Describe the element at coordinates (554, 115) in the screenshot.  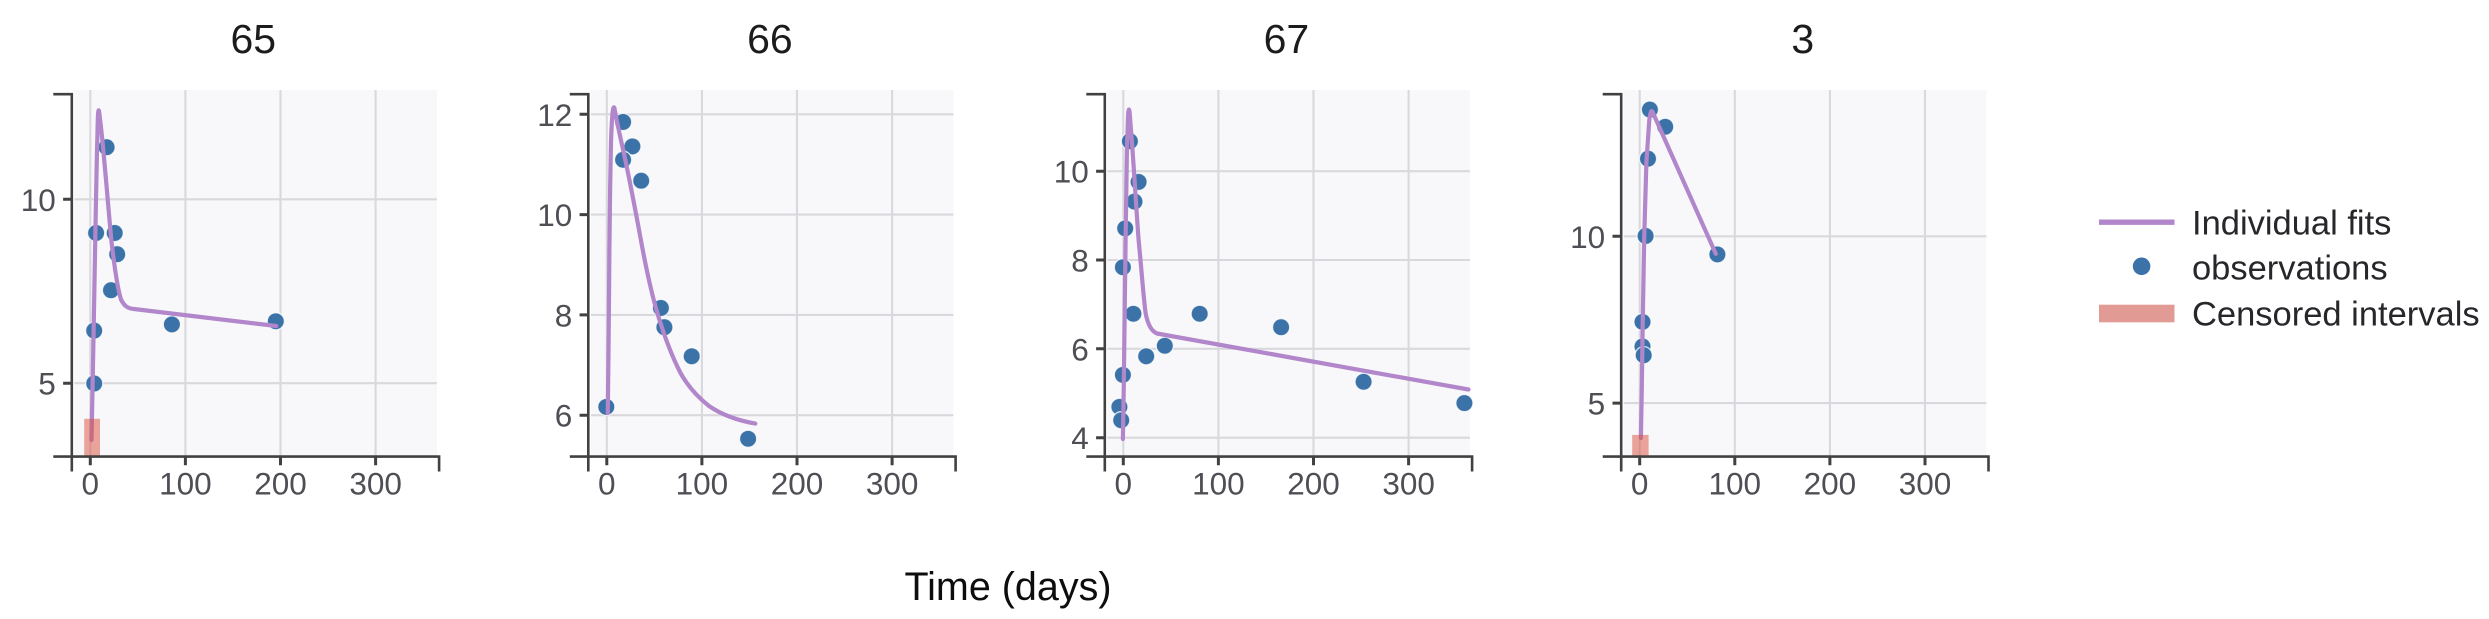
I see `svg-text: 12` at that location.